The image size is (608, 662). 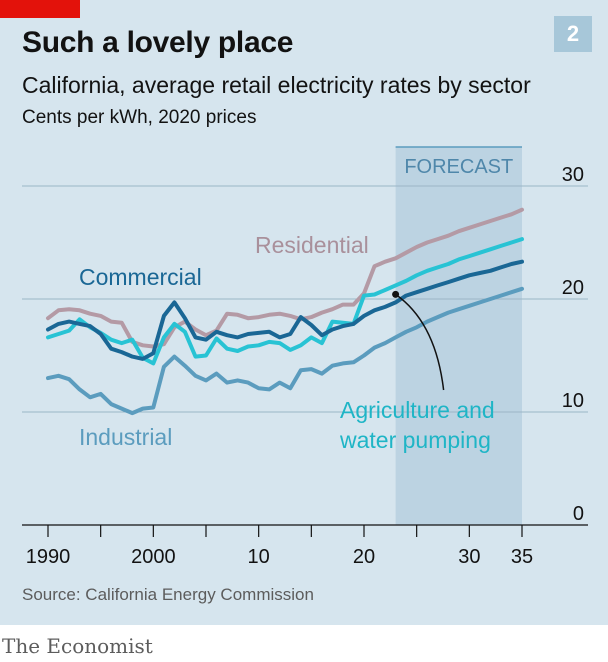 What do you see at coordinates (469, 557) in the screenshot?
I see `x-tick-label-2030: 30` at bounding box center [469, 557].